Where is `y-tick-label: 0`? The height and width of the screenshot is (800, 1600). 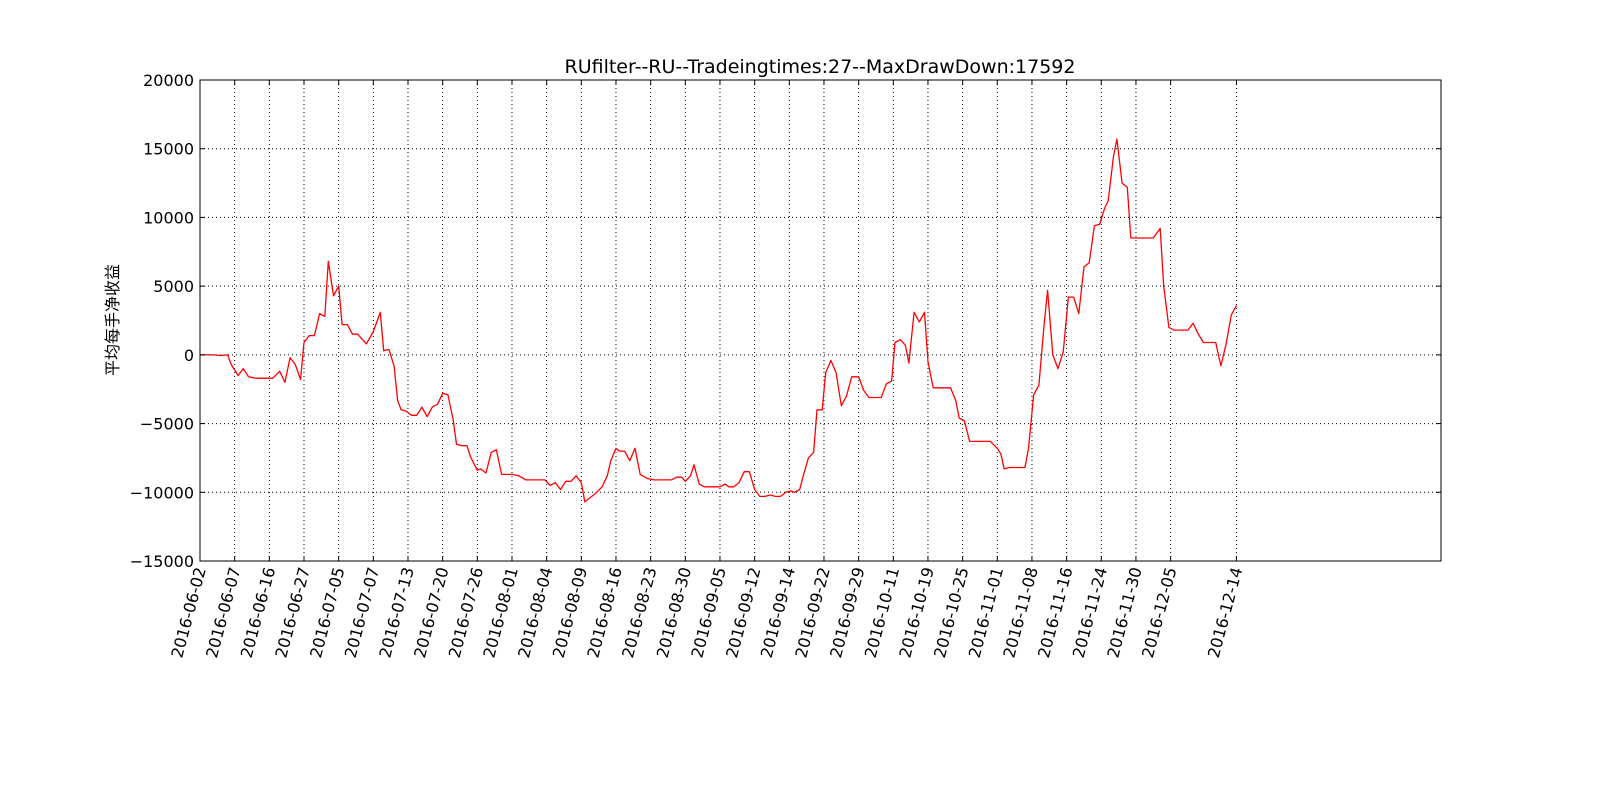 y-tick-label: 0 is located at coordinates (189, 355).